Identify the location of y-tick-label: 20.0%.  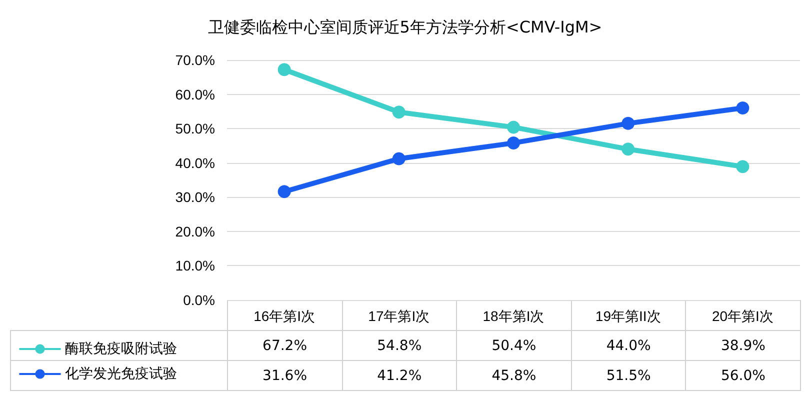
(195, 231).